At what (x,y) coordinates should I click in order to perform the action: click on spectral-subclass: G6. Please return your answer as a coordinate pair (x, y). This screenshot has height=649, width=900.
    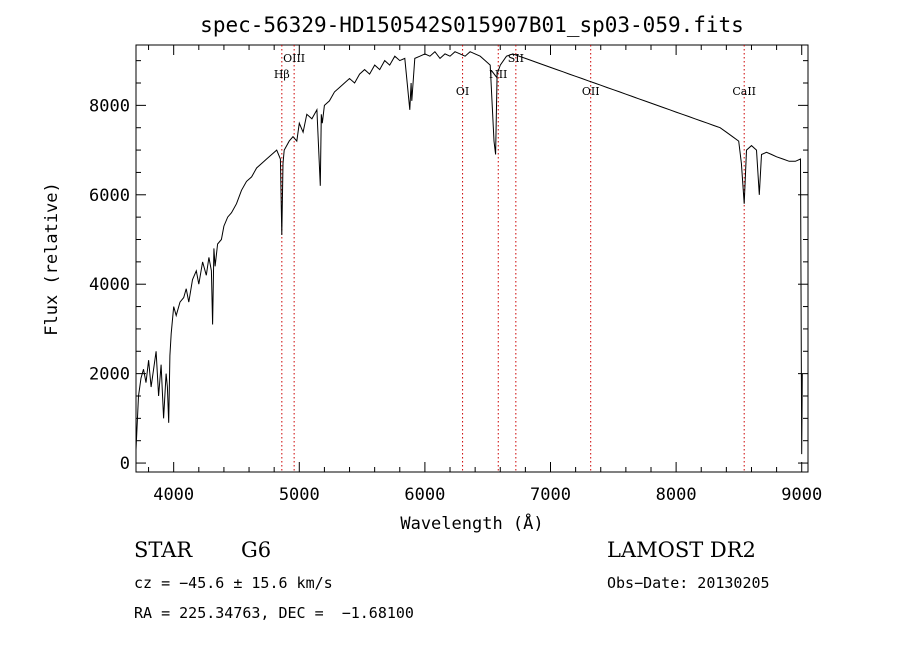
    Looking at the image, I should click on (256, 550).